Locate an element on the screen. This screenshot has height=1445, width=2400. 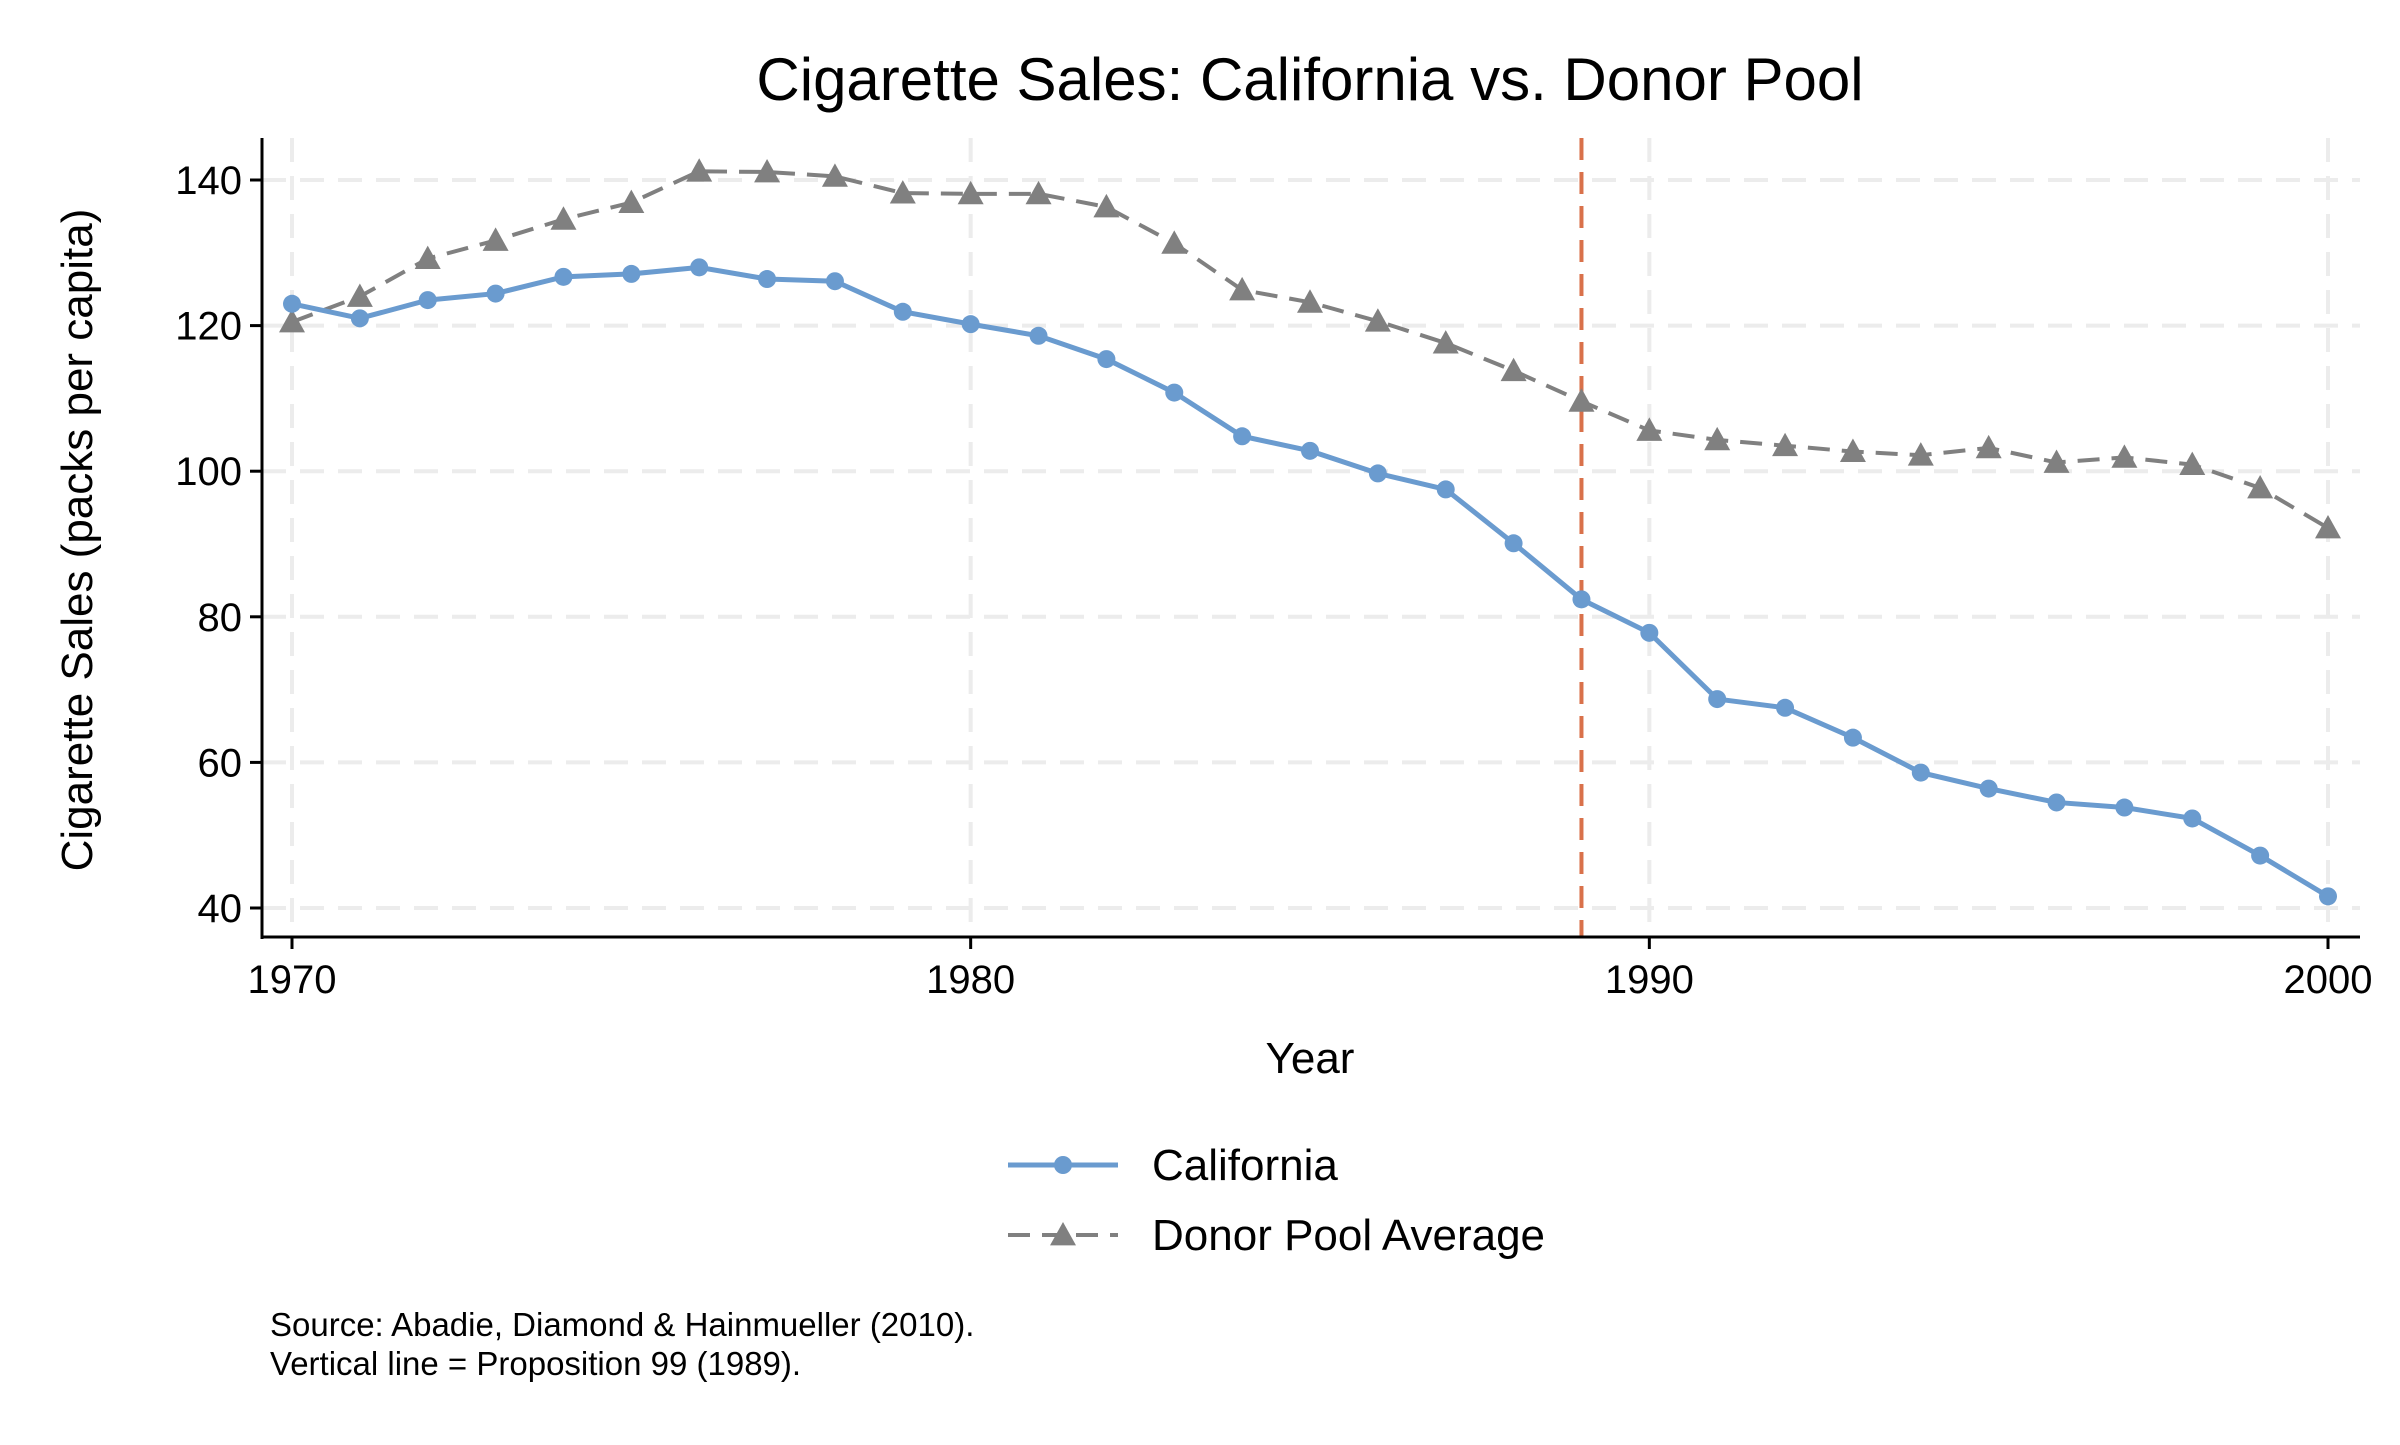
x-tick-label: 1990 is located at coordinates (1649, 980).